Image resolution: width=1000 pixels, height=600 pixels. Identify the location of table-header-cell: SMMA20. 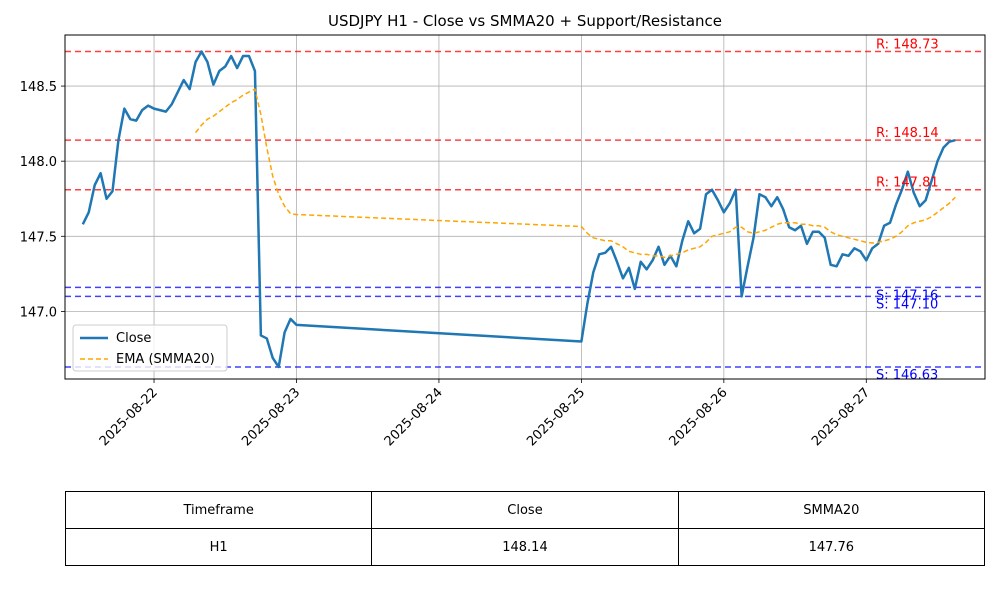
(831, 510).